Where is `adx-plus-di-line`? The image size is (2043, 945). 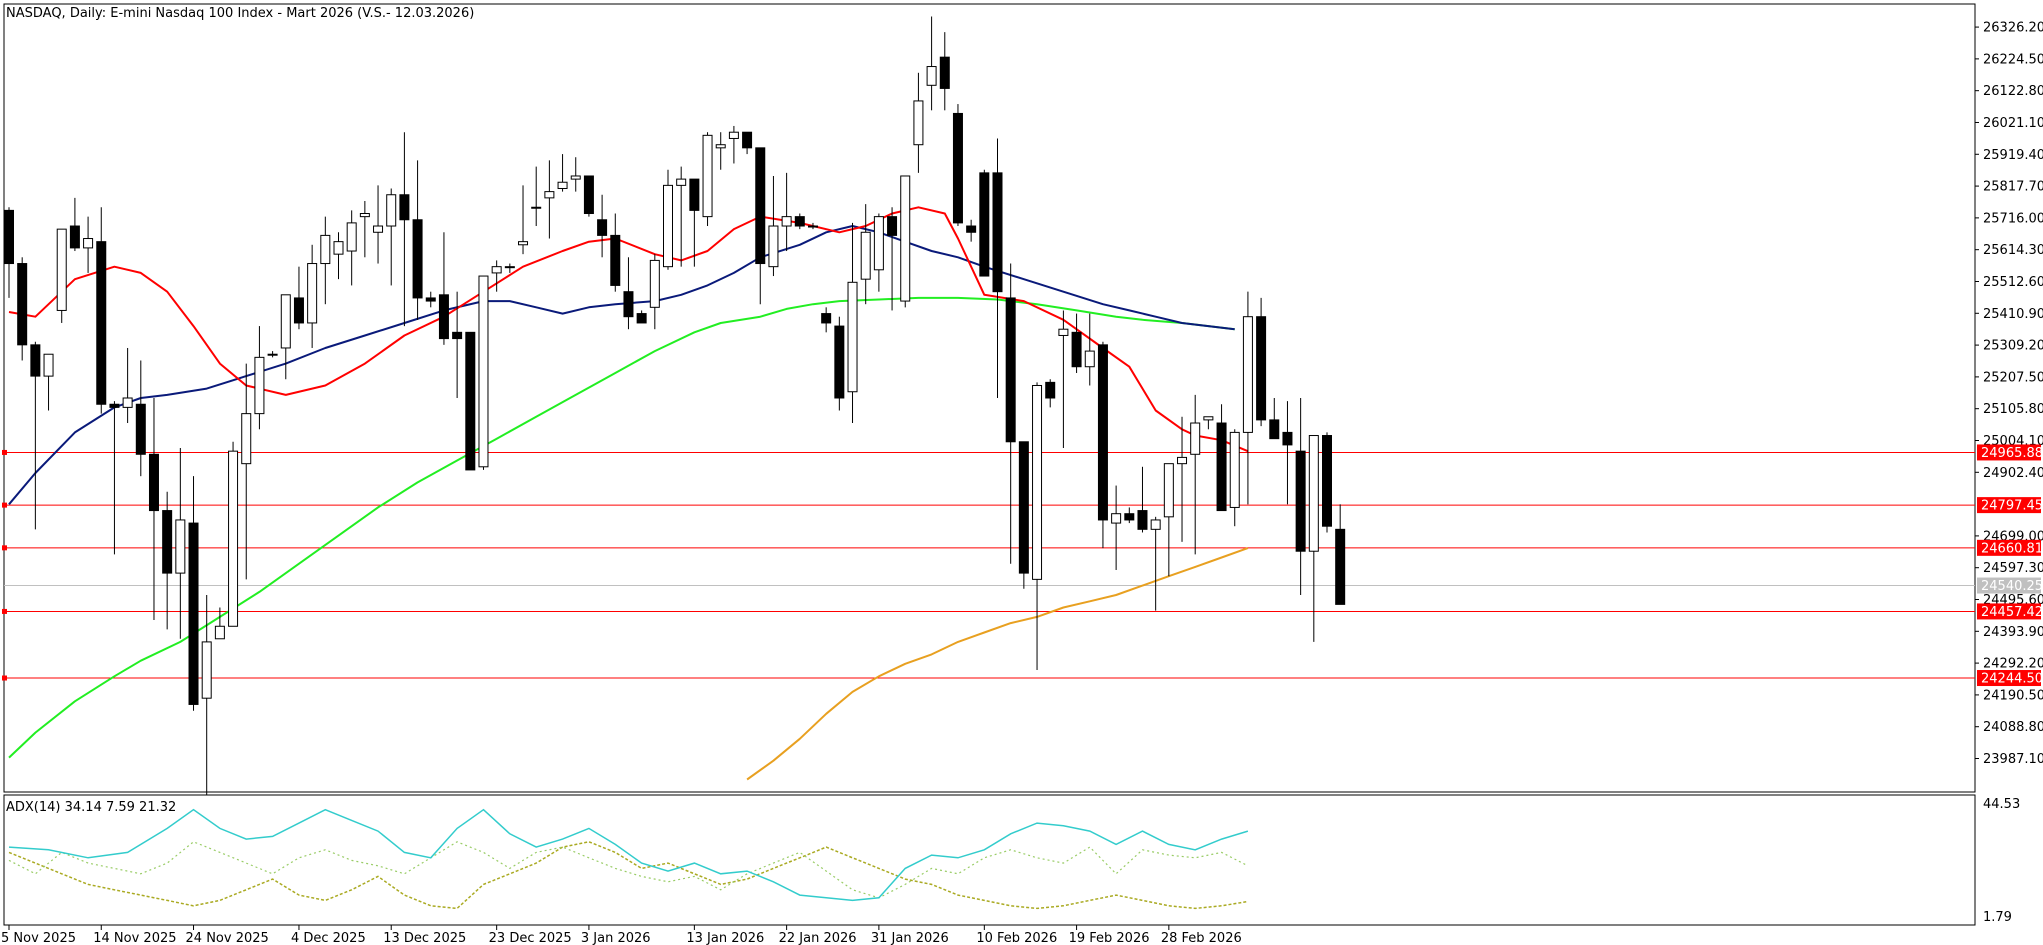 adx-plus-di-line is located at coordinates (628, 870).